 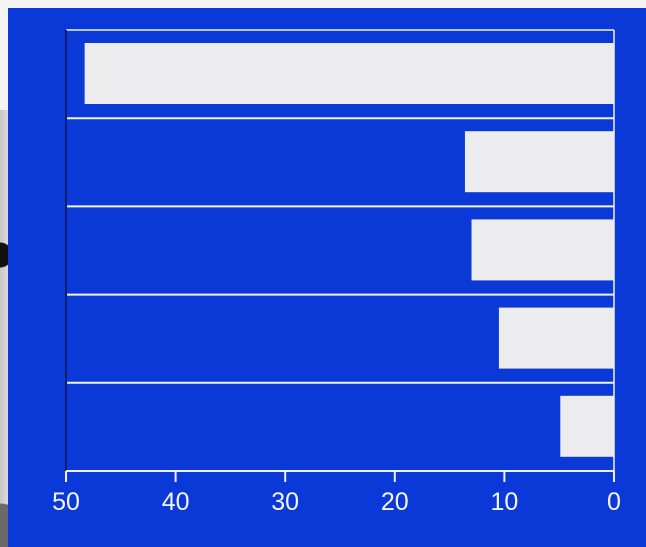 I want to click on x-tick-label: 40, so click(x=176, y=502).